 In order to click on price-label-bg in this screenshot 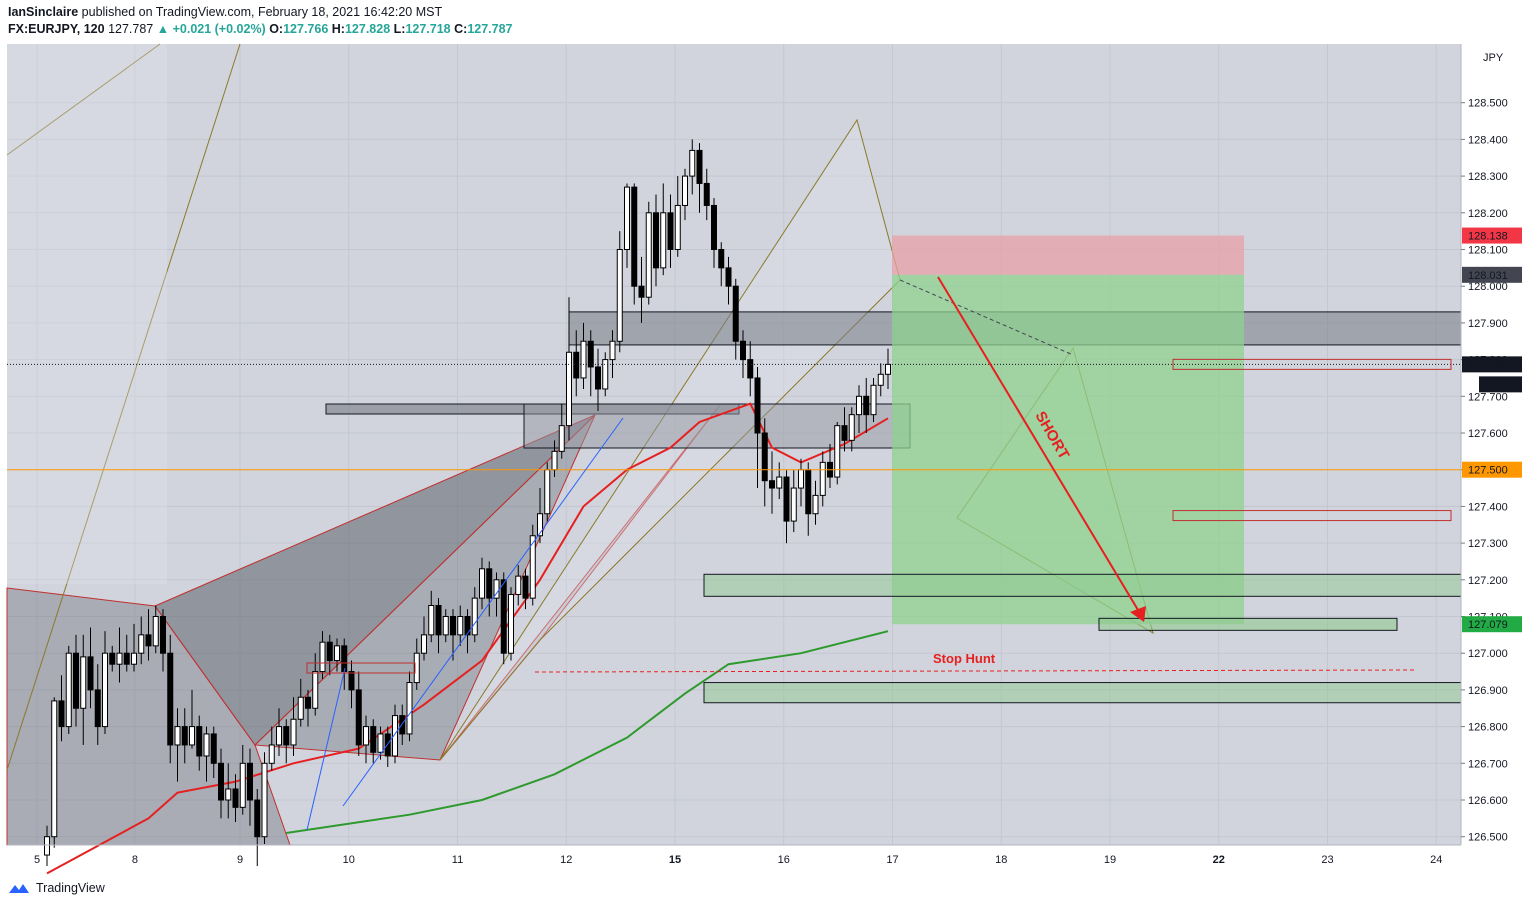, I will do `click(1492, 624)`.